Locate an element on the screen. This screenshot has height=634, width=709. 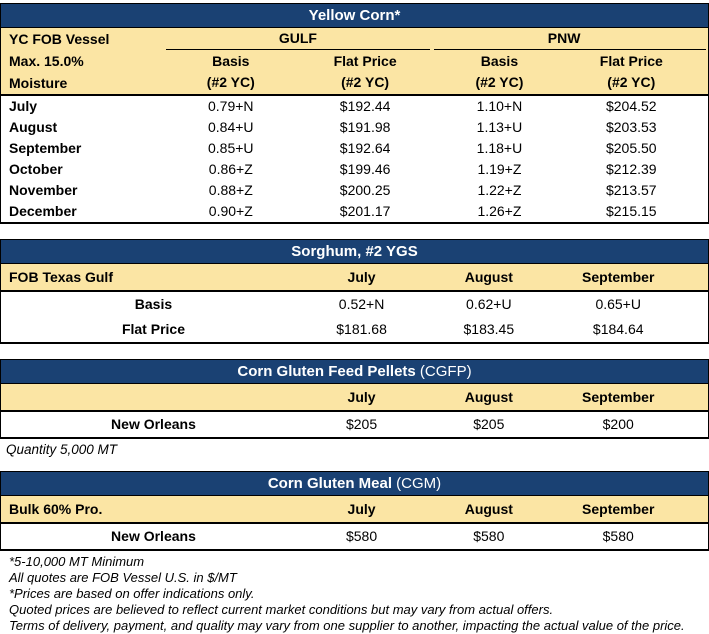
cgfp-value-july: $205 is located at coordinates (361, 424).